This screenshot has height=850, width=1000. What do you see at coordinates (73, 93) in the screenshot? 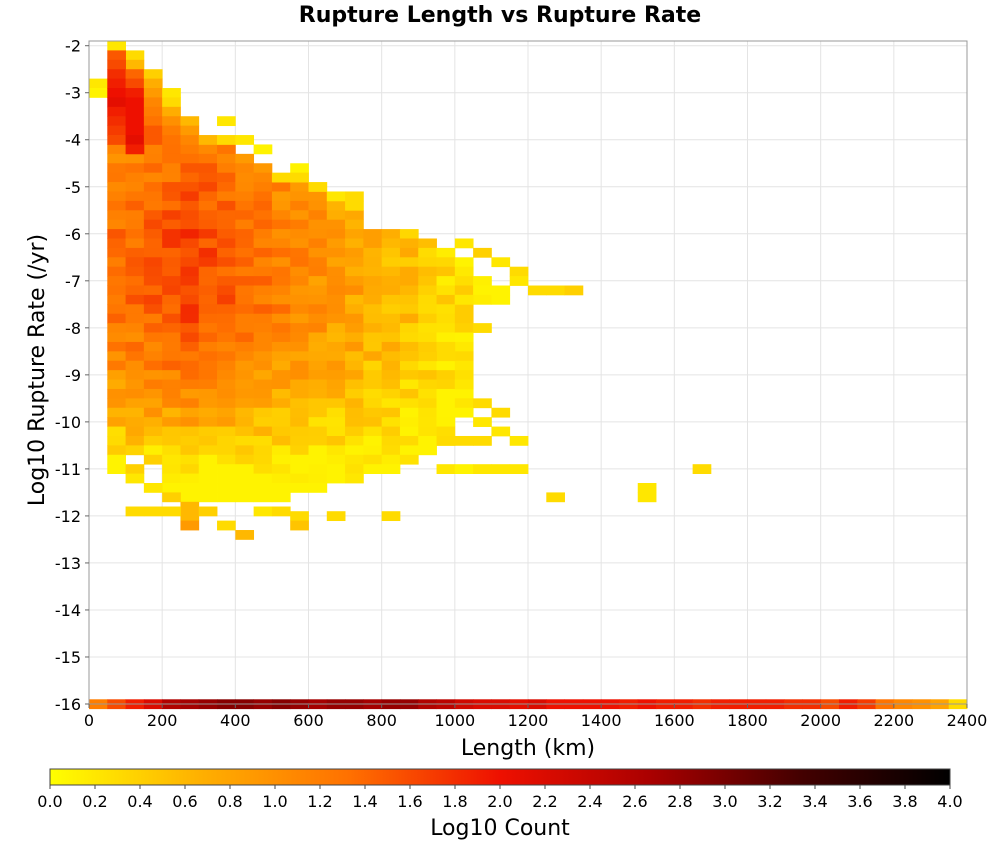
I see `y-tick-label: -3` at bounding box center [73, 93].